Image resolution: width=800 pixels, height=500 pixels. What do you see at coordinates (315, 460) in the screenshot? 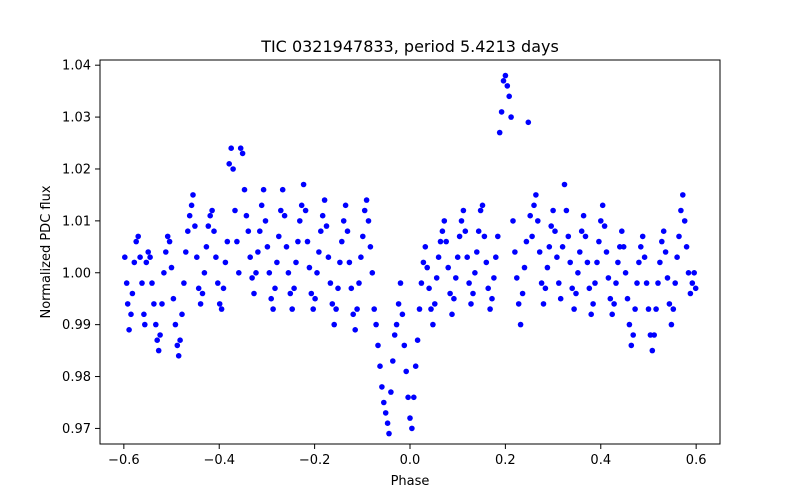
I see `x-tick-label: −0.2` at bounding box center [315, 460].